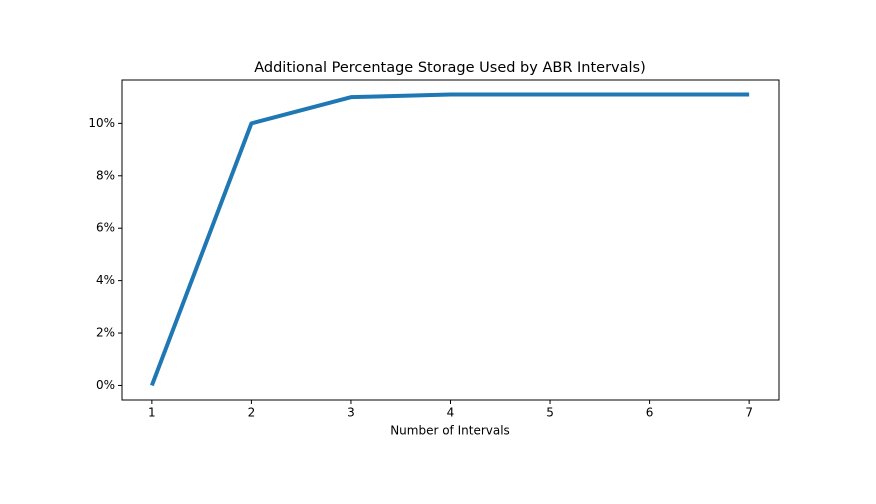  Describe the element at coordinates (252, 413) in the screenshot. I see `x-tick-label: 2` at that location.